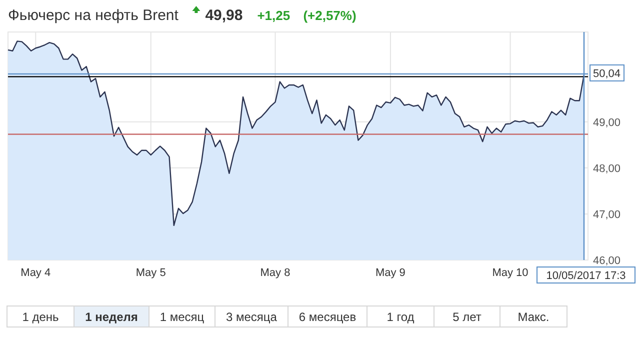 The width and height of the screenshot is (637, 339). I want to click on text: 1 год, so click(400, 317).